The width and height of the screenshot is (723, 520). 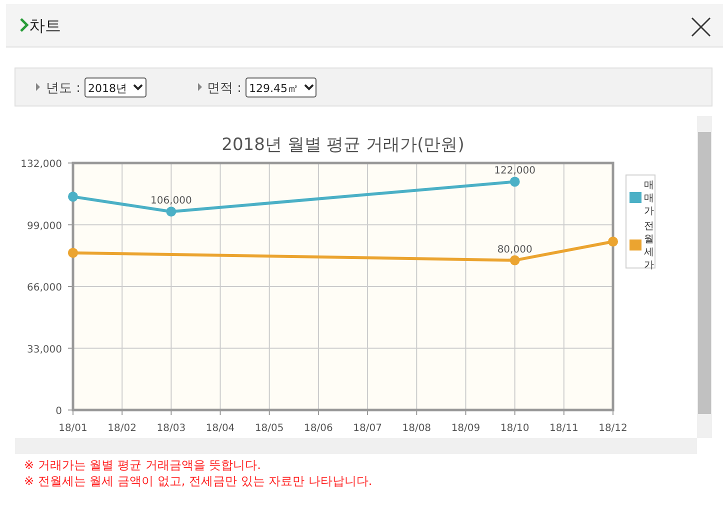 I want to click on x-tick-label: 18/10, so click(x=515, y=428).